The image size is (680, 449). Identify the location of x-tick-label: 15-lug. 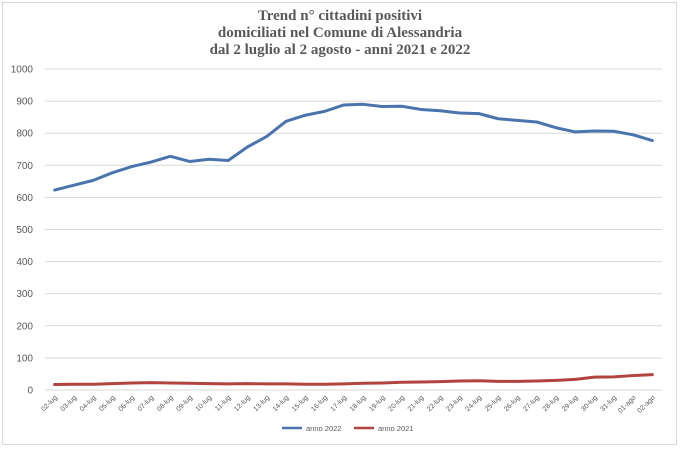
(300, 403).